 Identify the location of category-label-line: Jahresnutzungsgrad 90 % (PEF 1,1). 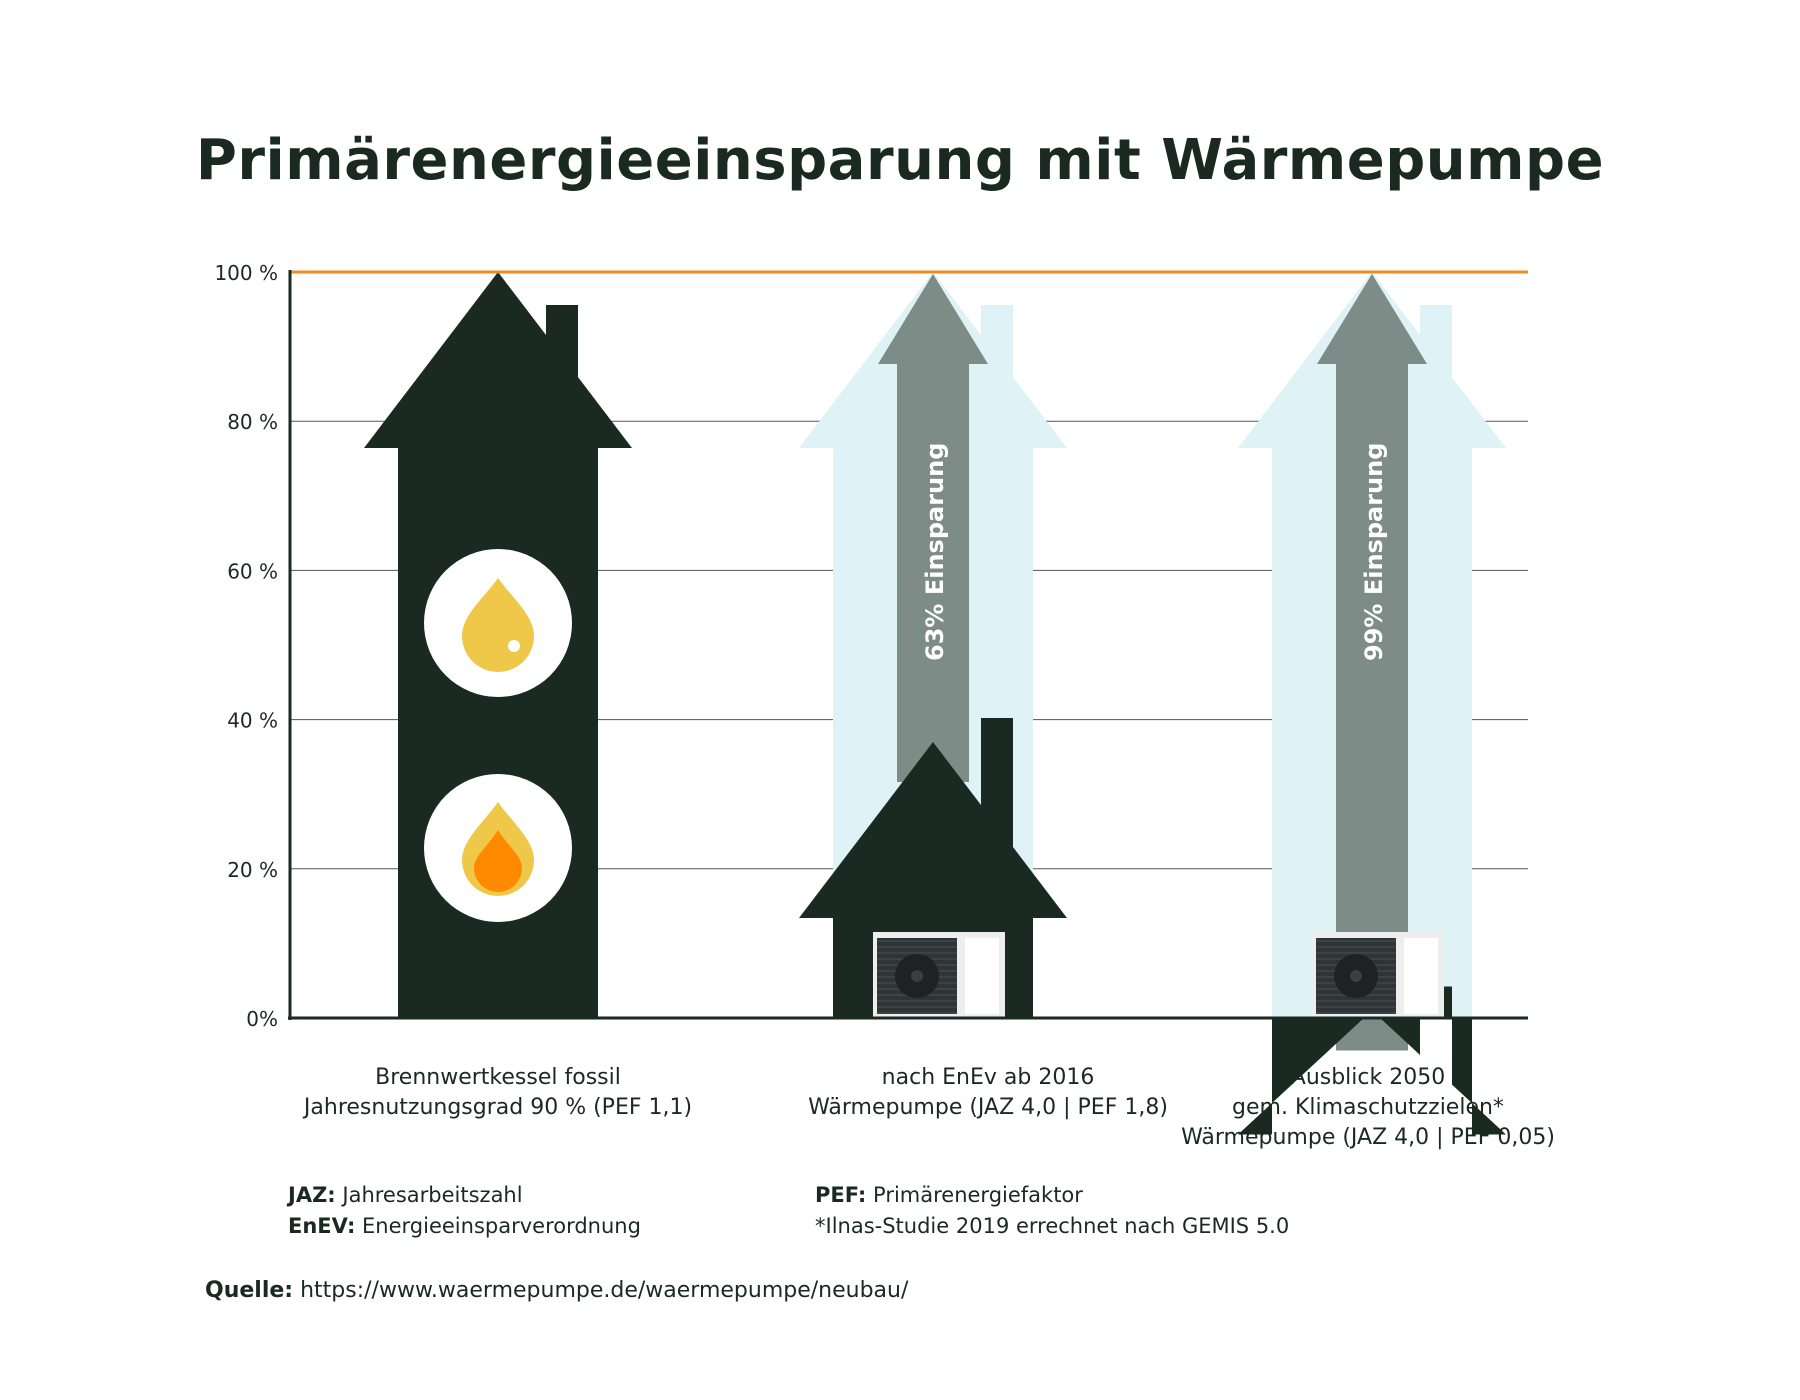
(498, 1107).